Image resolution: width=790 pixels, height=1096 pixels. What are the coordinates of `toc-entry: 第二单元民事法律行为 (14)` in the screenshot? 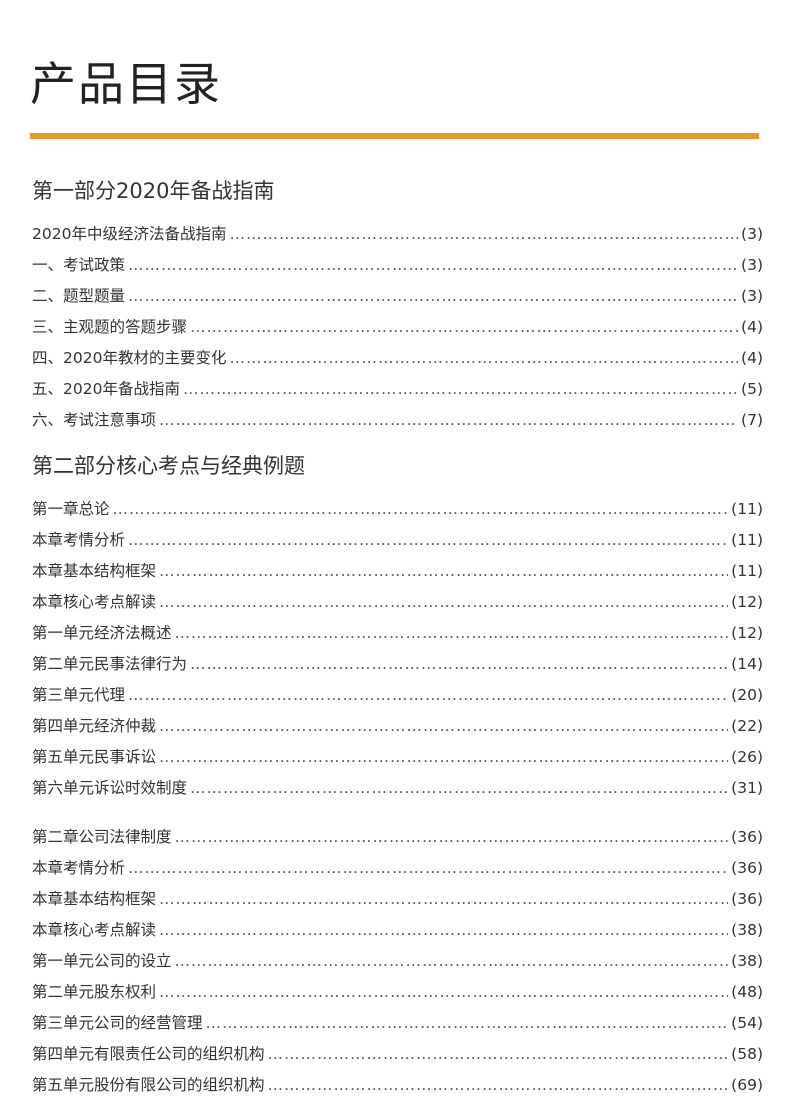 It's located at (397, 664).